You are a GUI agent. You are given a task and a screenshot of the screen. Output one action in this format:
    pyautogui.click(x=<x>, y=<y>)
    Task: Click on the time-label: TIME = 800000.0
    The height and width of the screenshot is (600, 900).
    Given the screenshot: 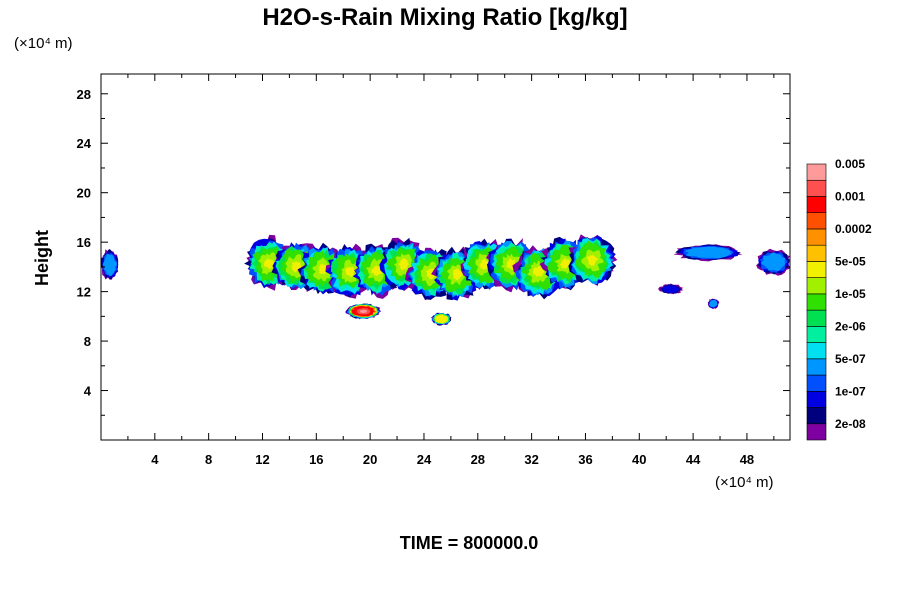 What is the action you would take?
    pyautogui.click(x=469, y=543)
    